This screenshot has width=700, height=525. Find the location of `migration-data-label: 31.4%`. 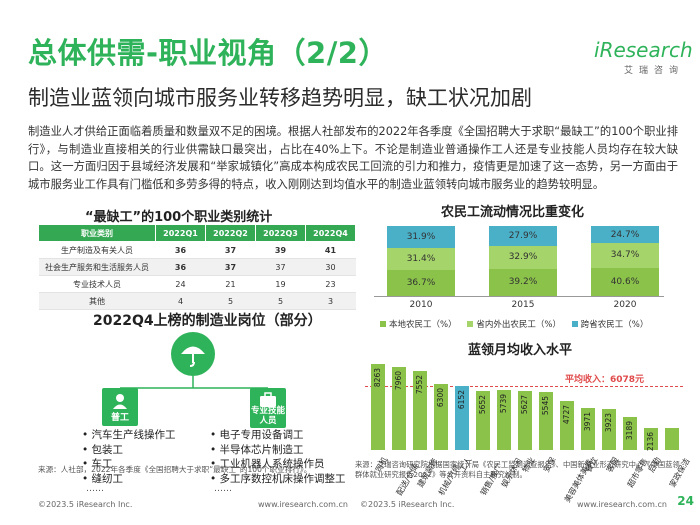

migration-data-label: 31.4% is located at coordinates (421, 259).